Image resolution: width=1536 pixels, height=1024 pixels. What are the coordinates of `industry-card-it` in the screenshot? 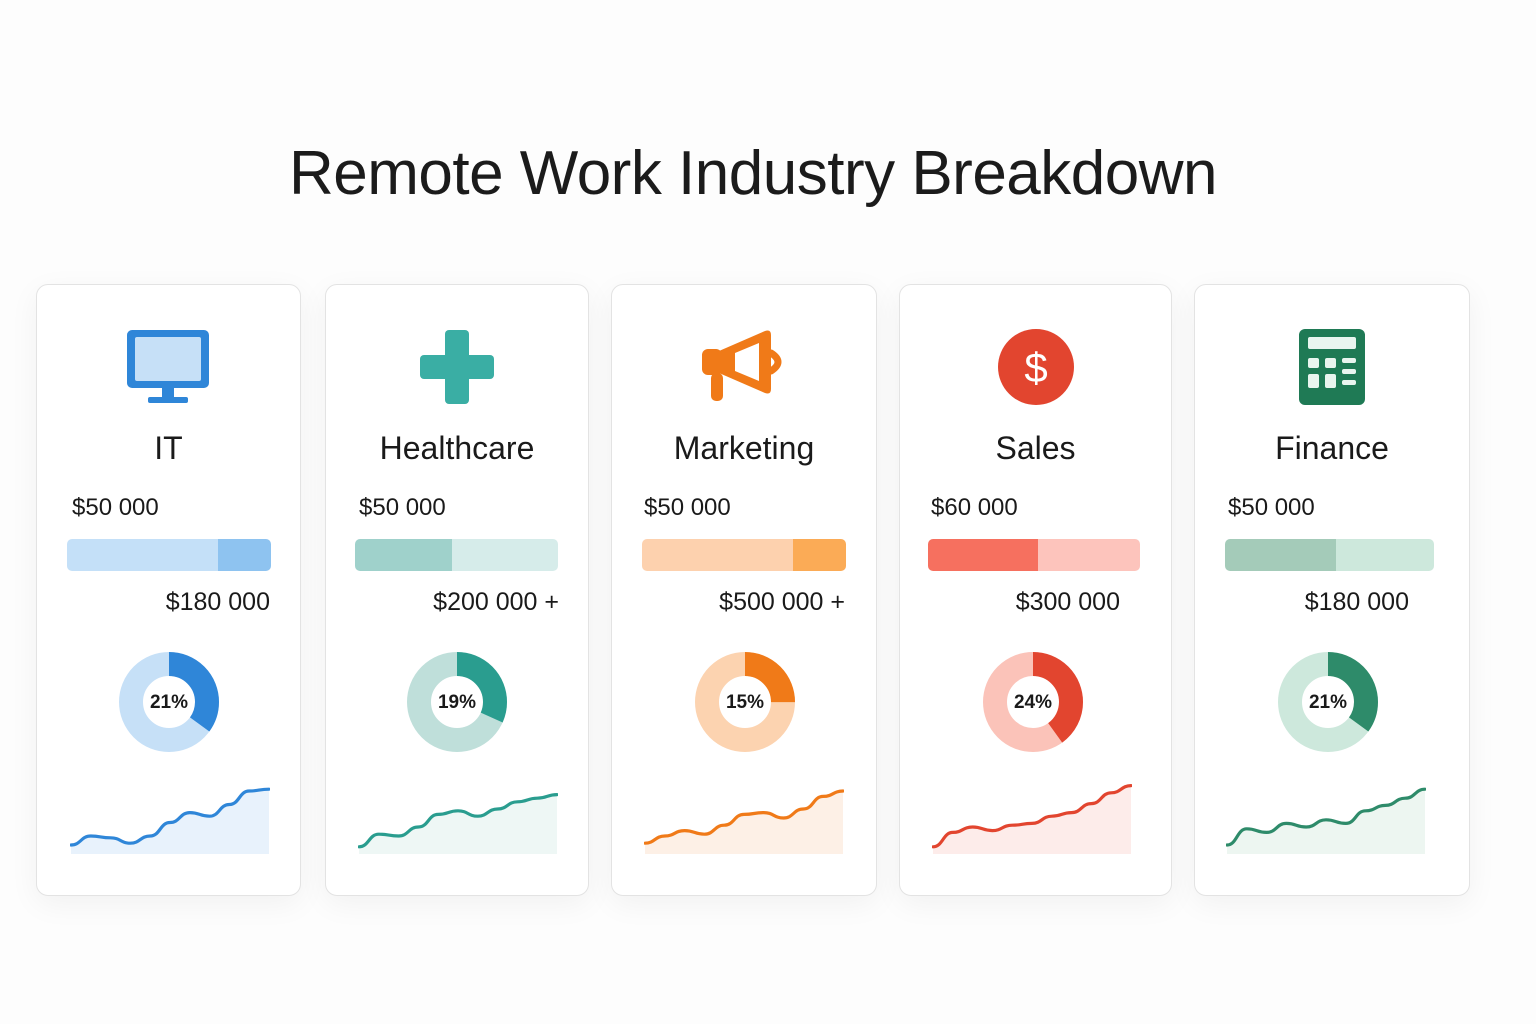 It's located at (168, 590).